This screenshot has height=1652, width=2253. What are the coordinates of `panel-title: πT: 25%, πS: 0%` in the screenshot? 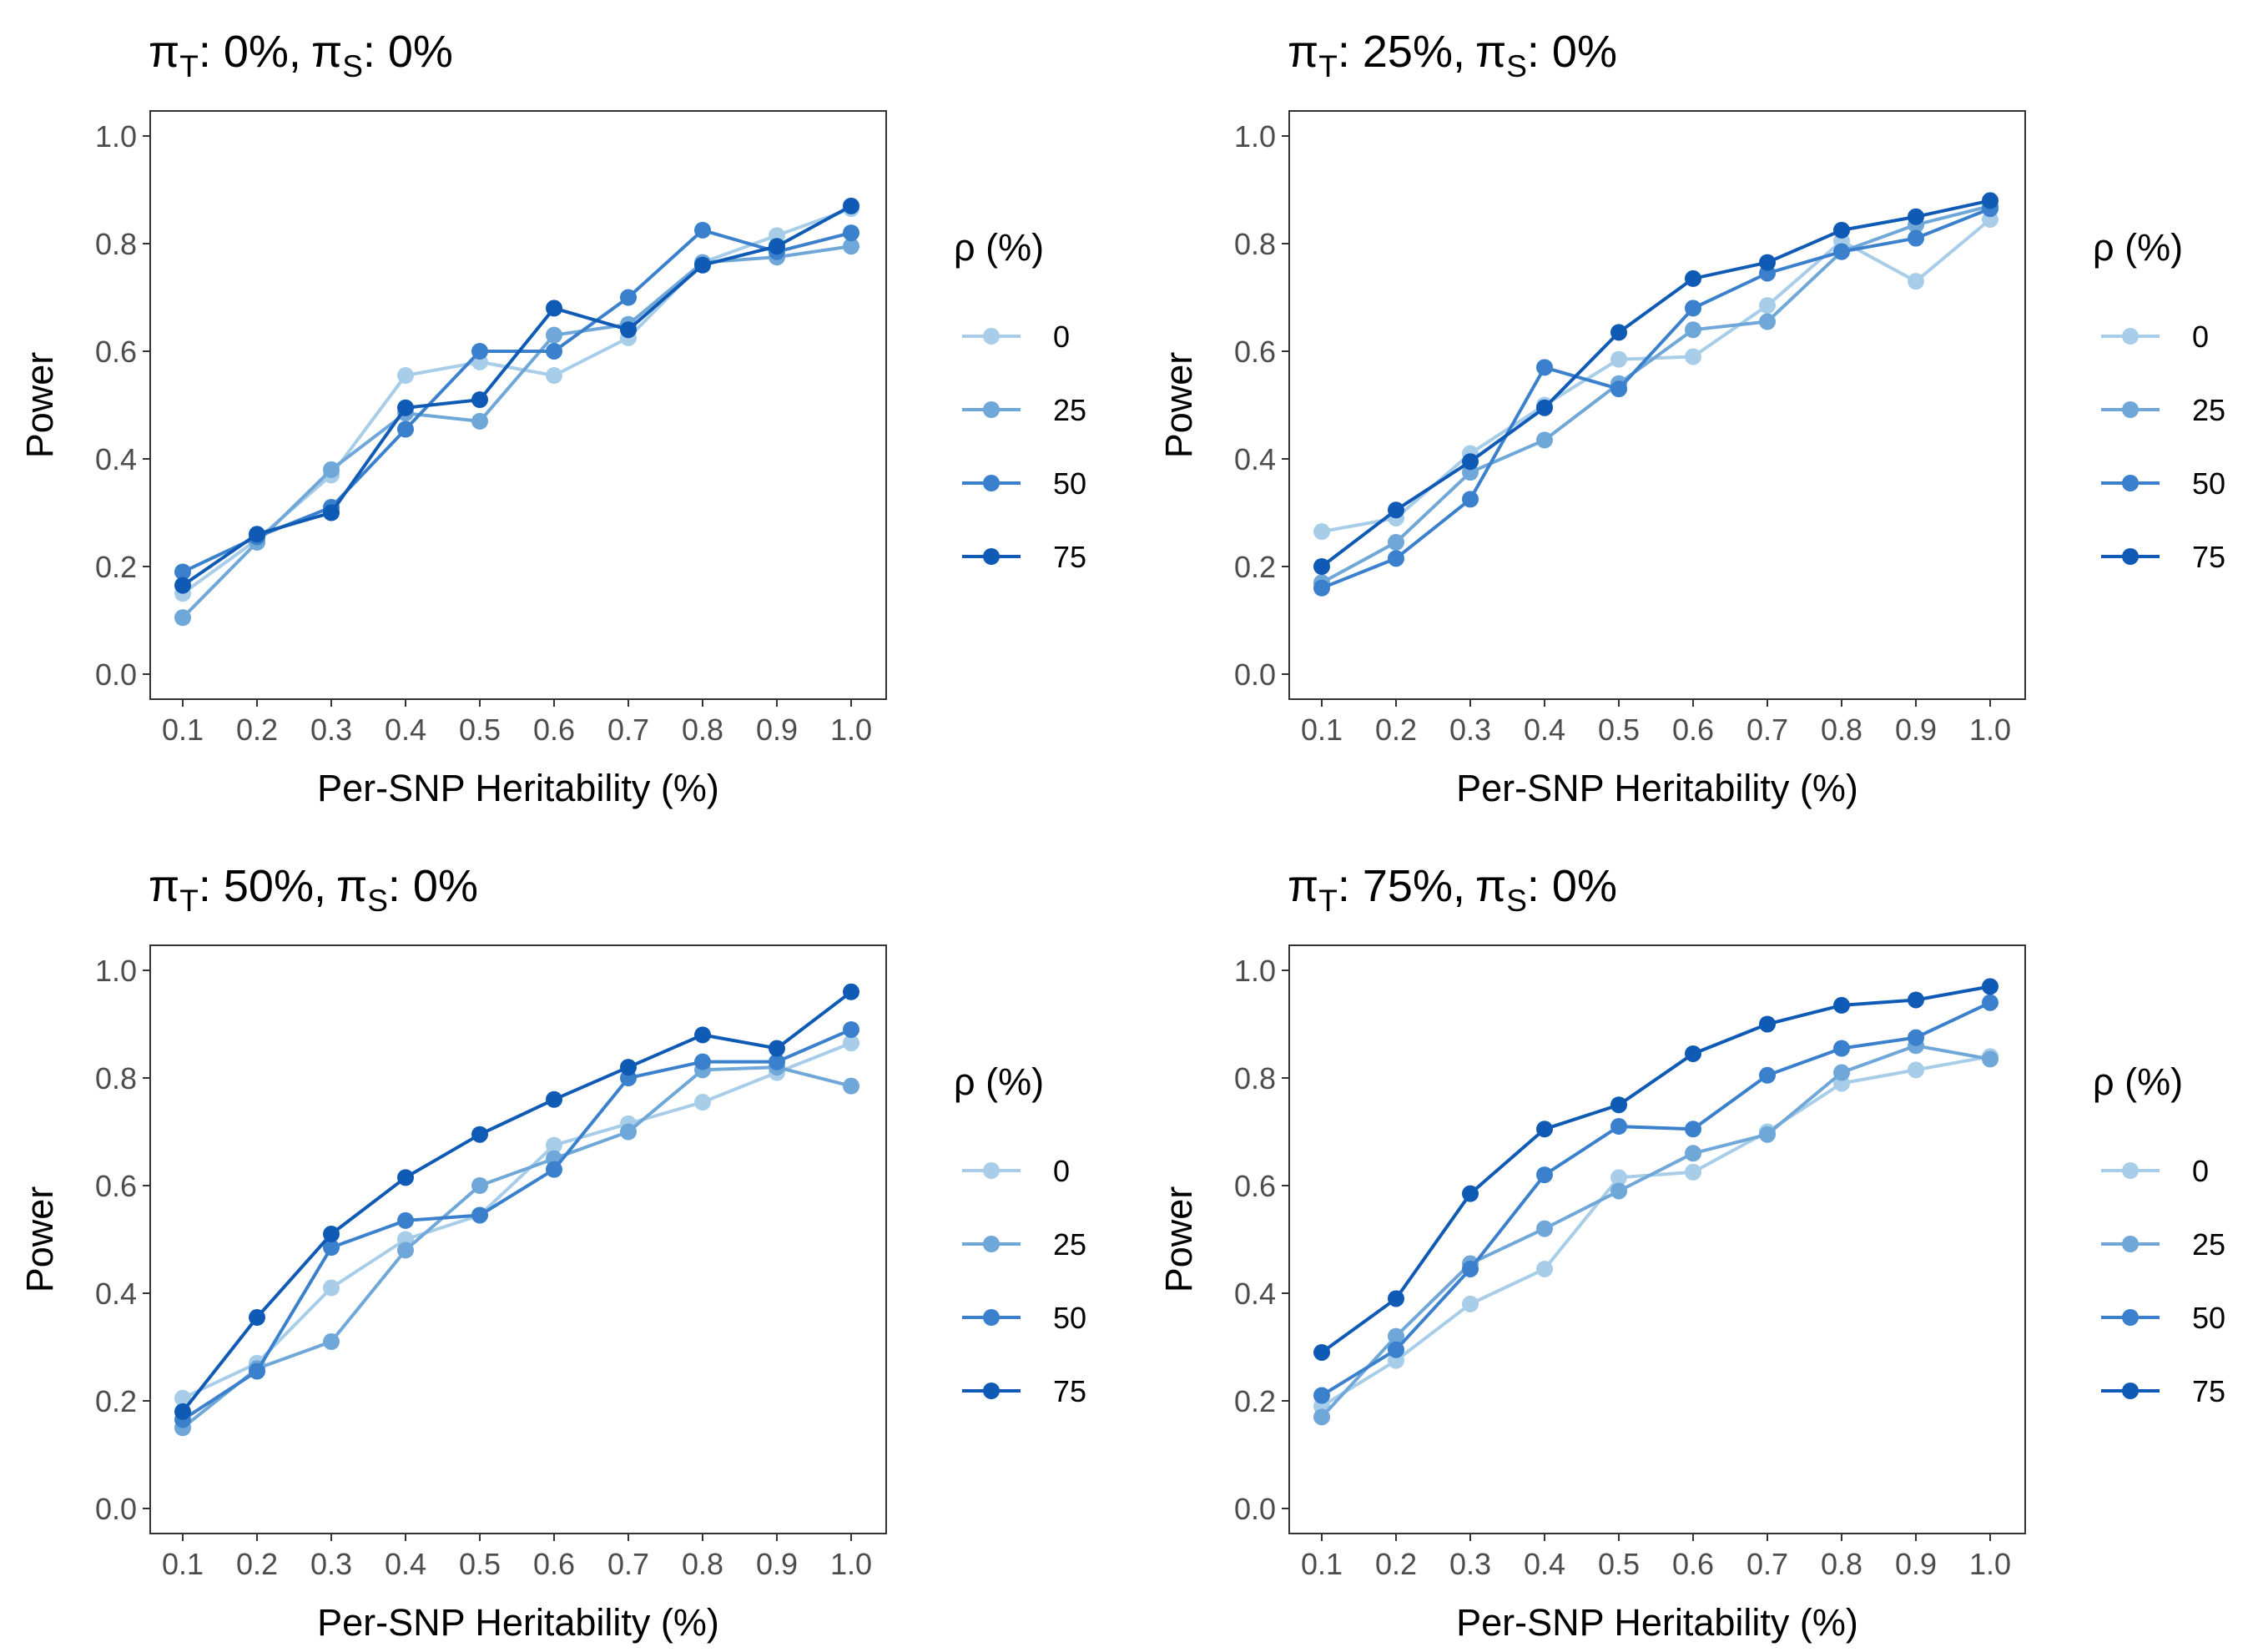 It's located at (1452, 55).